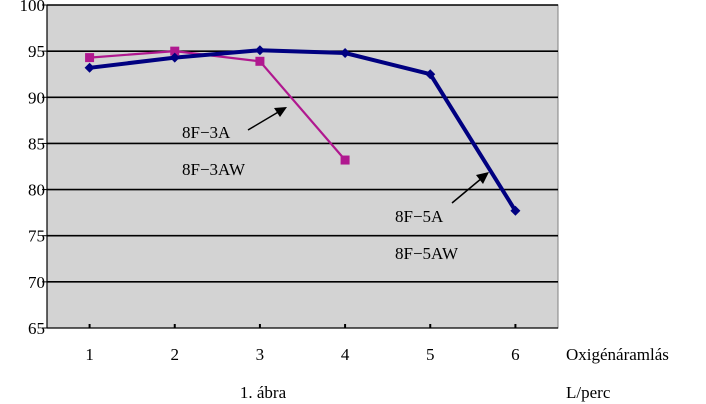 The image size is (706, 404). What do you see at coordinates (89, 354) in the screenshot?
I see `x-tick-label-1: 1` at bounding box center [89, 354].